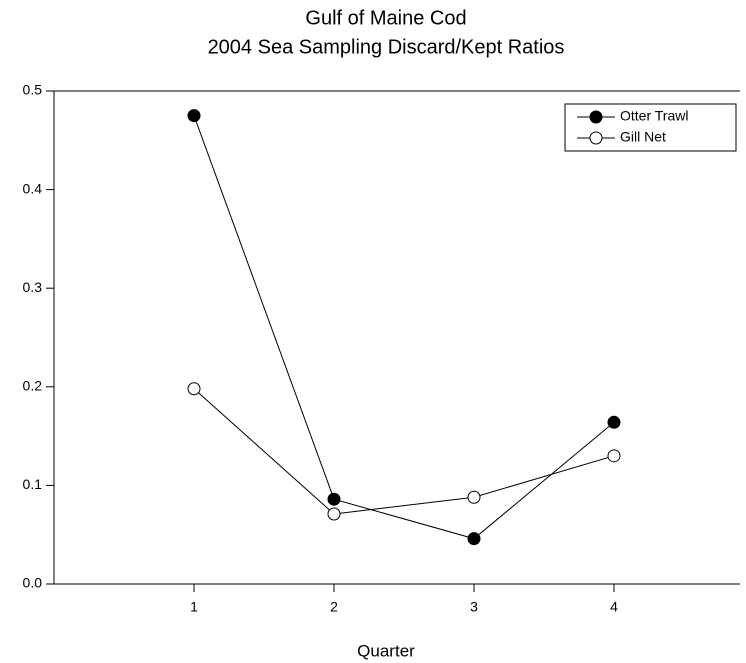  What do you see at coordinates (404, 451) in the screenshot?
I see `series-line` at bounding box center [404, 451].